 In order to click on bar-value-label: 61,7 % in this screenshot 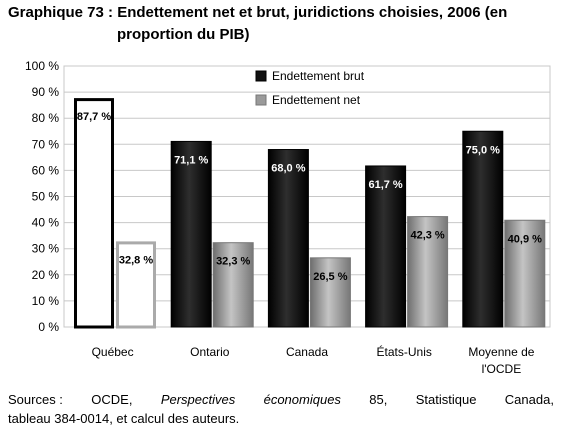, I will do `click(385, 185)`.